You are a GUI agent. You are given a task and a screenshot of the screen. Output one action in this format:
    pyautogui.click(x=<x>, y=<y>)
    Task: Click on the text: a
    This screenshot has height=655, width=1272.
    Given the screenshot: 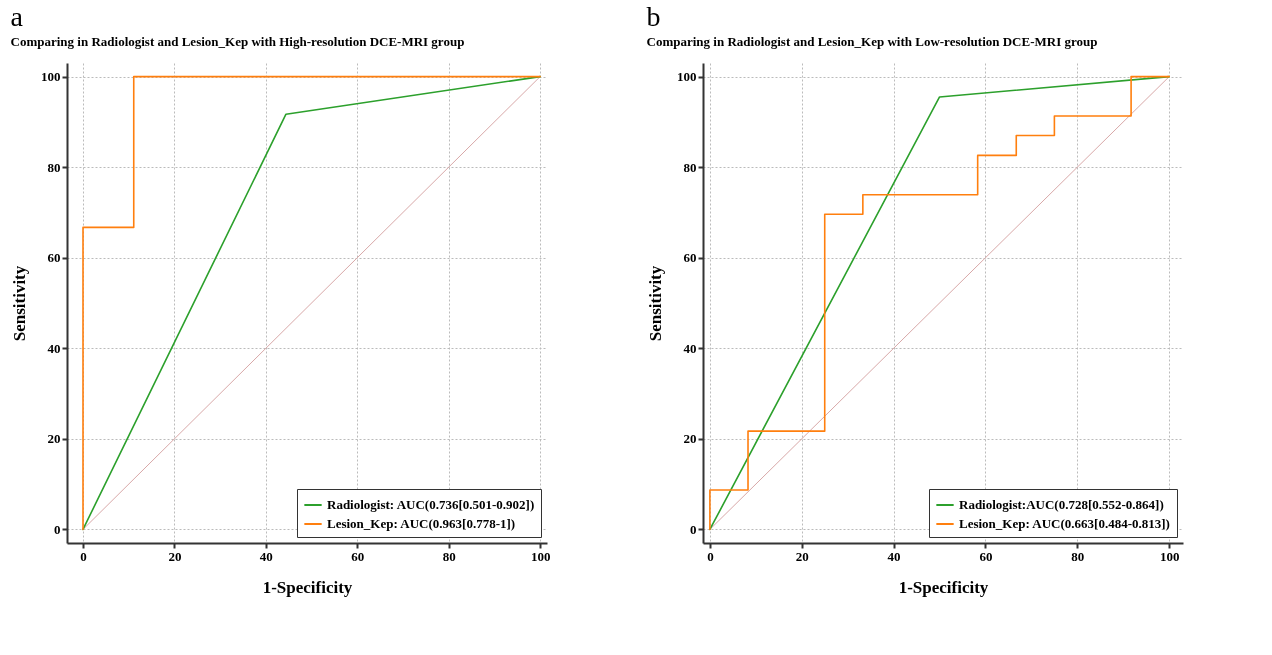 What is the action you would take?
    pyautogui.click(x=17, y=16)
    